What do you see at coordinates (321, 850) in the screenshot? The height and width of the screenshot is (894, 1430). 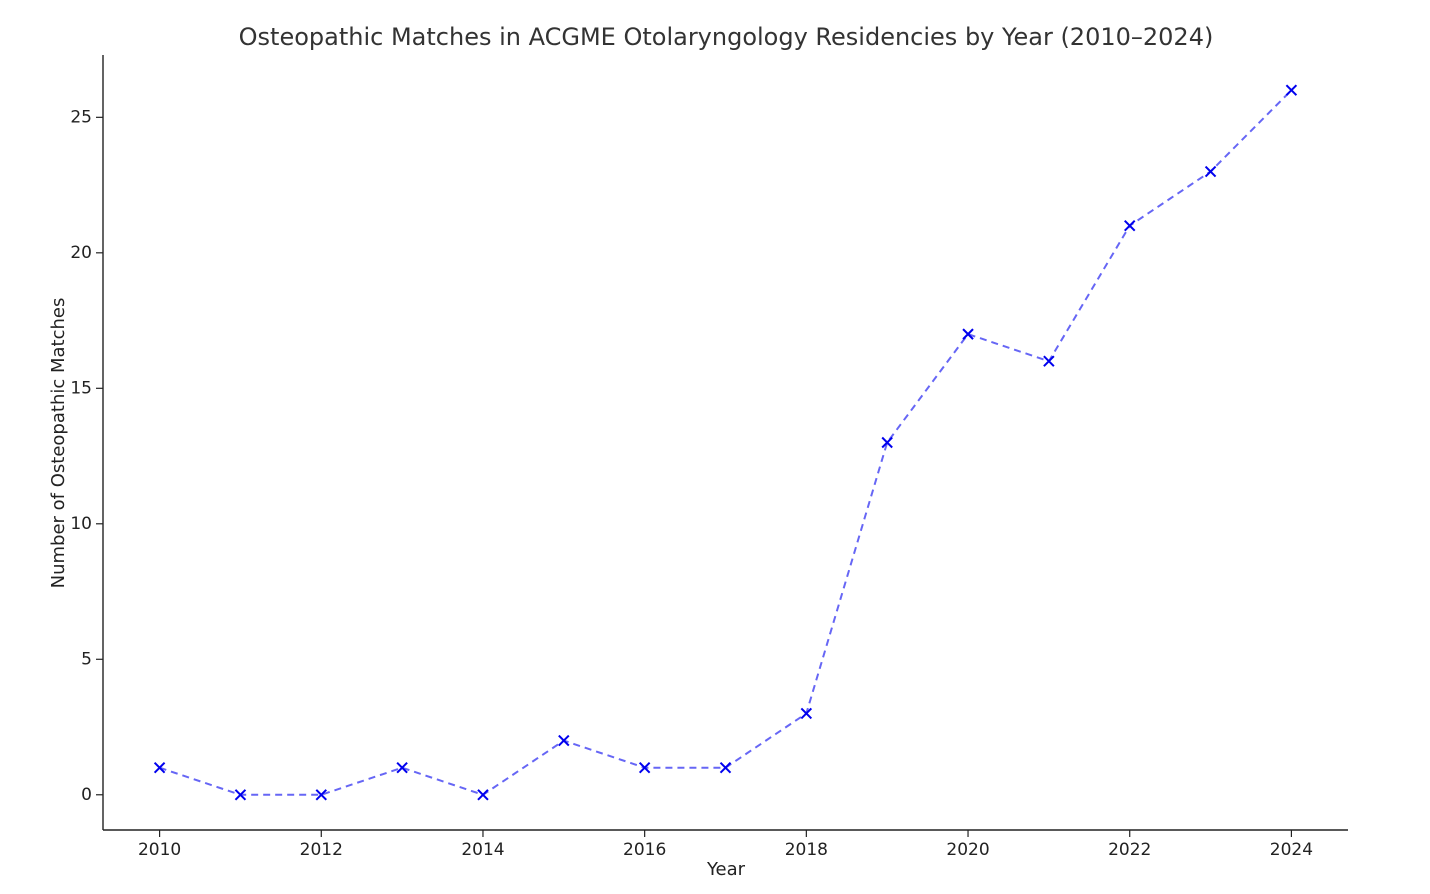 I see `x-tick-label: 2012` at bounding box center [321, 850].